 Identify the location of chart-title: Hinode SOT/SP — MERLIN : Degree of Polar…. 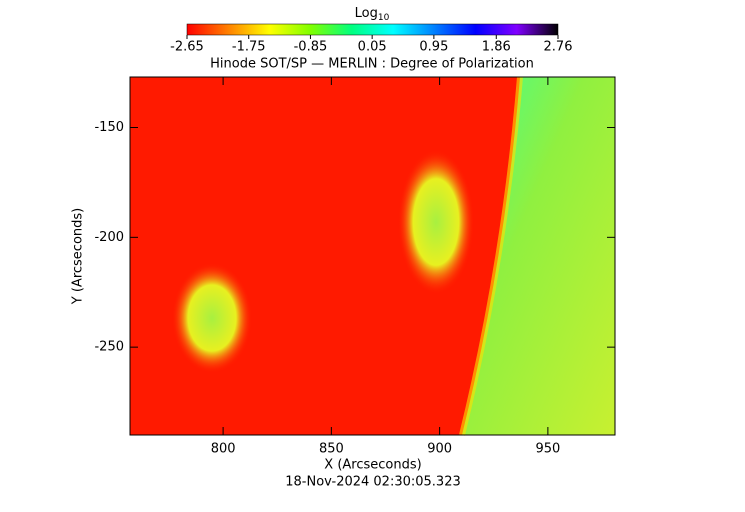
(372, 64).